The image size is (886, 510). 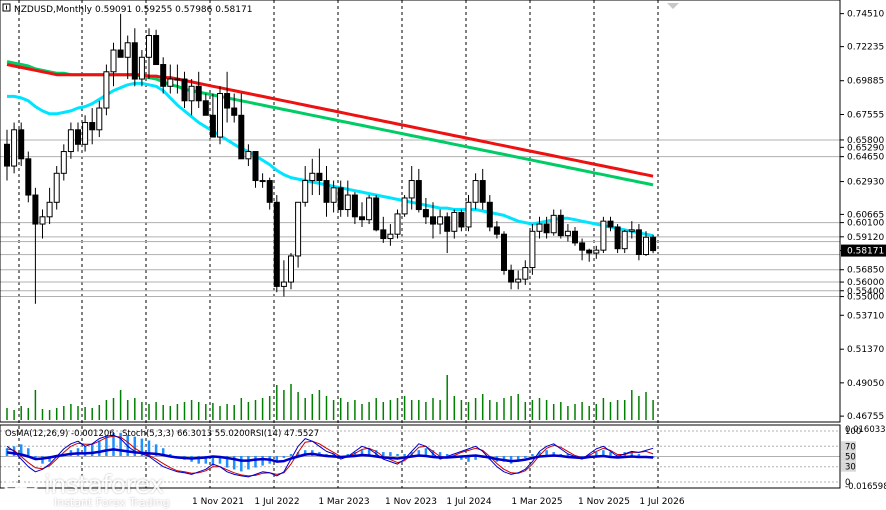 I want to click on price-label: 0.59120, so click(x=865, y=238).